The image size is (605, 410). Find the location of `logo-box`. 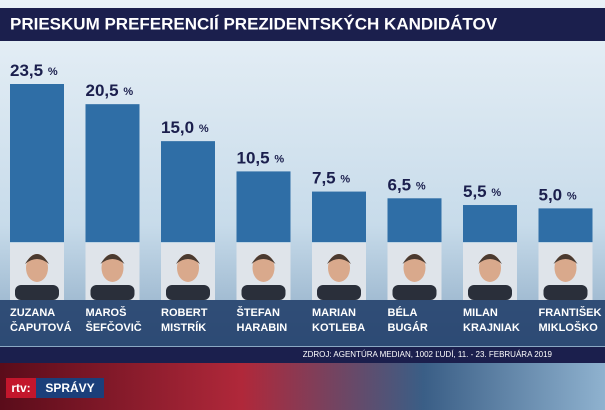

logo-box is located at coordinates (21, 388).